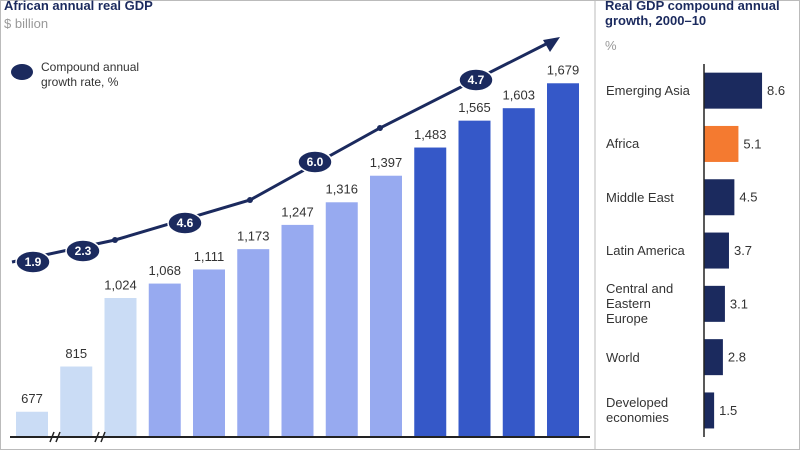  I want to click on chart-subtitle: $ billion, so click(26, 23).